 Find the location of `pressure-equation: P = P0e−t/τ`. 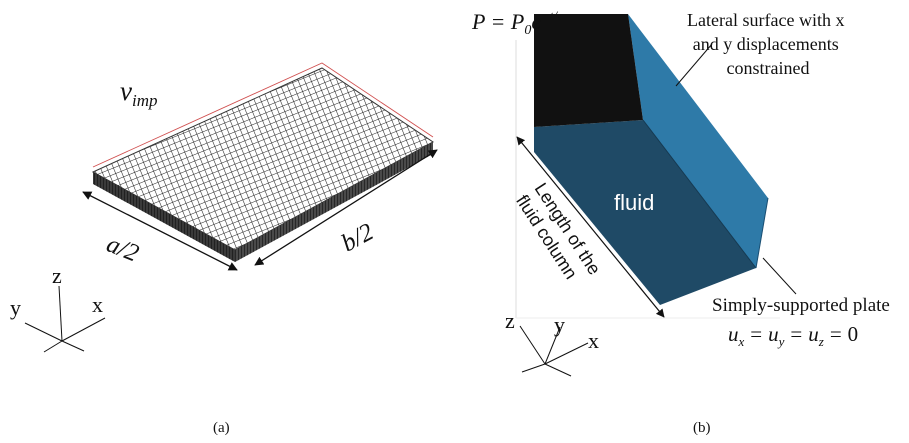

pressure-equation: P = P0e−t/τ is located at coordinates (517, 23).